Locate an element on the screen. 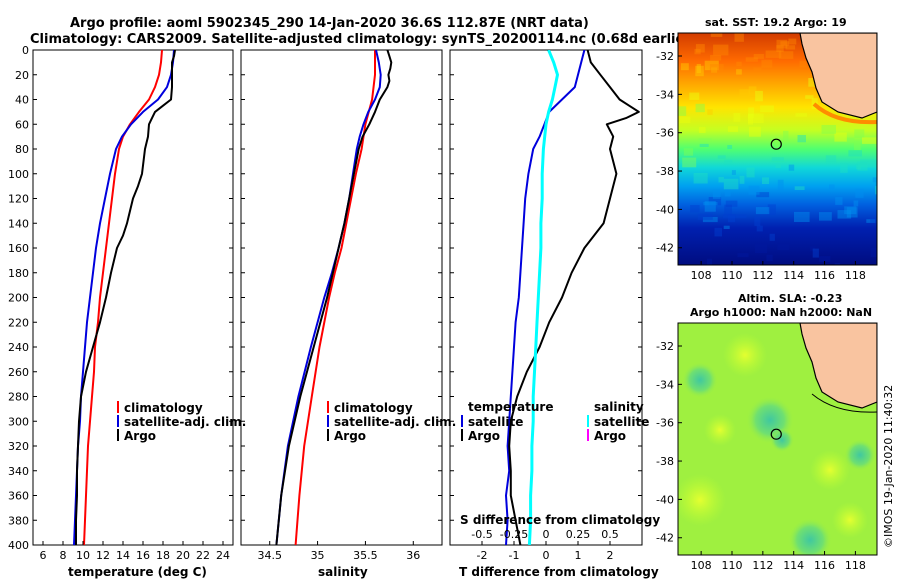  depth-tick-label: 380 is located at coordinates (18, 520).